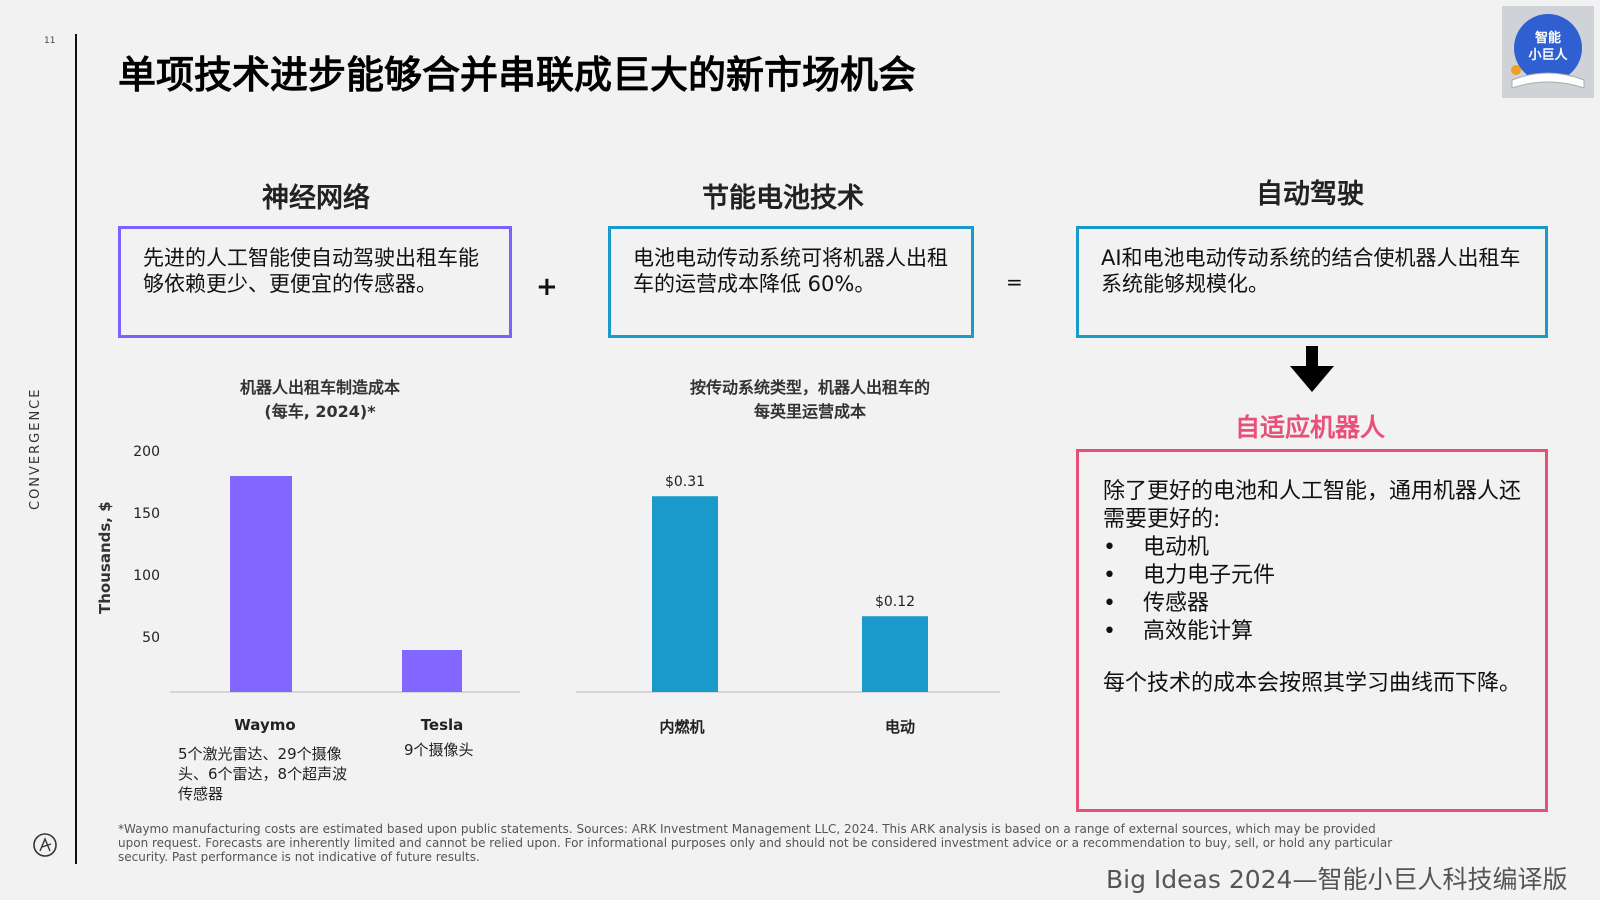 The height and width of the screenshot is (900, 1600). I want to click on chart2-data-label: $0.31, so click(685, 482).